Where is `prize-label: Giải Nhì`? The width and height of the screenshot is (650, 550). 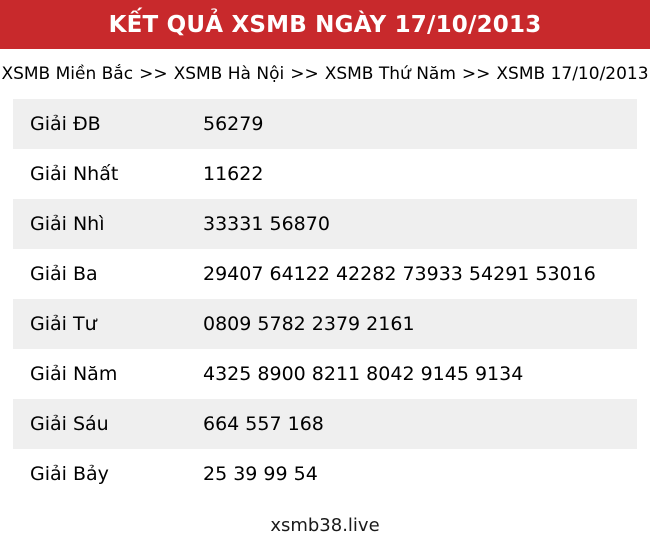 prize-label: Giải Nhì is located at coordinates (67, 224).